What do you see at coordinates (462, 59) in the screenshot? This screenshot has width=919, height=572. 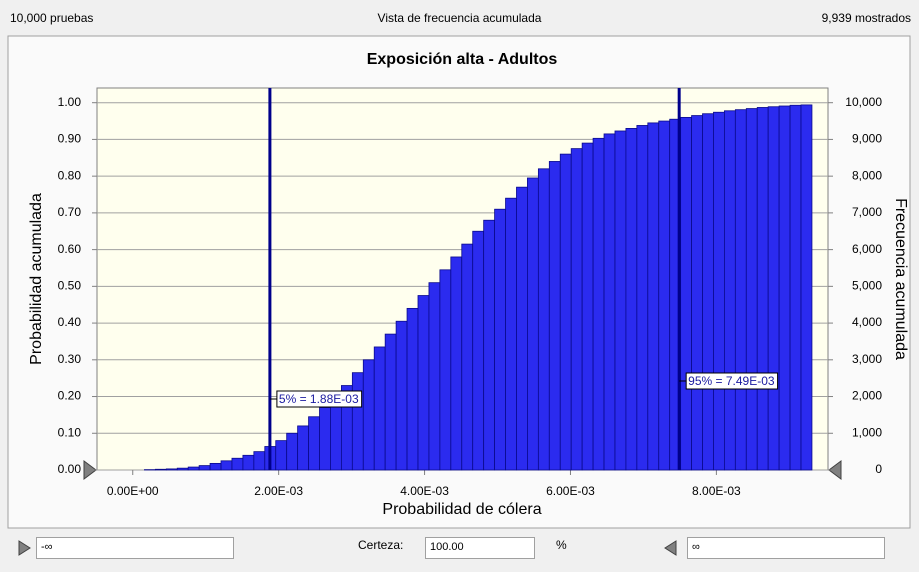 I see `chart-title: Exposición alta - Adultos` at bounding box center [462, 59].